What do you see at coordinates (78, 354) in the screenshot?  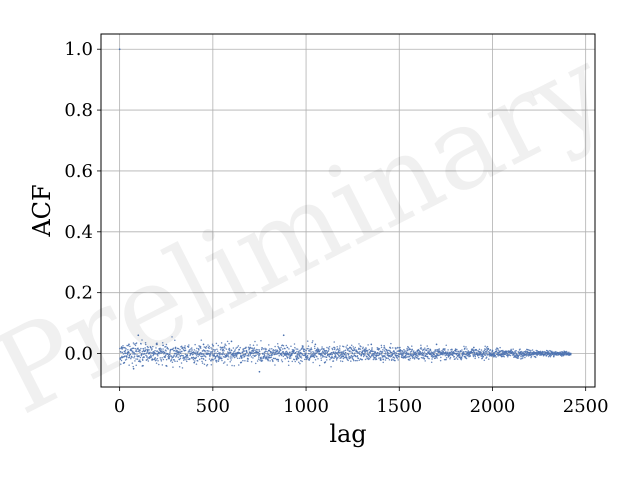 I see `y-tick-label: 0.0` at bounding box center [78, 354].